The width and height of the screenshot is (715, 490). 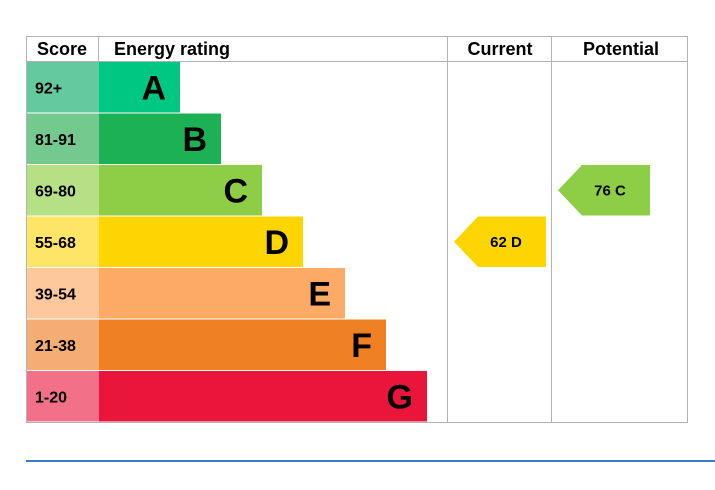 What do you see at coordinates (194, 140) in the screenshot?
I see `rating-letter-b: B` at bounding box center [194, 140].